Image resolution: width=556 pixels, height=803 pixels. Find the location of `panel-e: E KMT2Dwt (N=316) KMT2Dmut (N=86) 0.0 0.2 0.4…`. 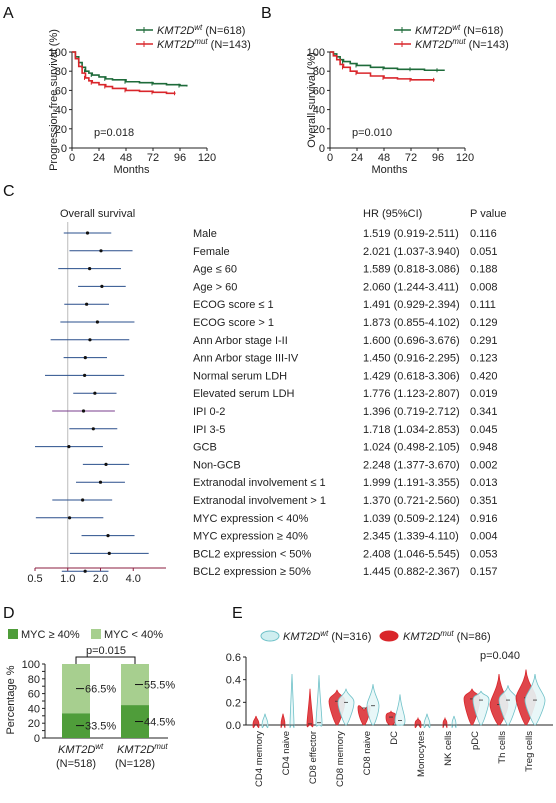

panel-e: E KMT2Dwt (N=316) KMT2Dmut (N=86) 0.0 0.2 0.4… is located at coordinates (389, 696).